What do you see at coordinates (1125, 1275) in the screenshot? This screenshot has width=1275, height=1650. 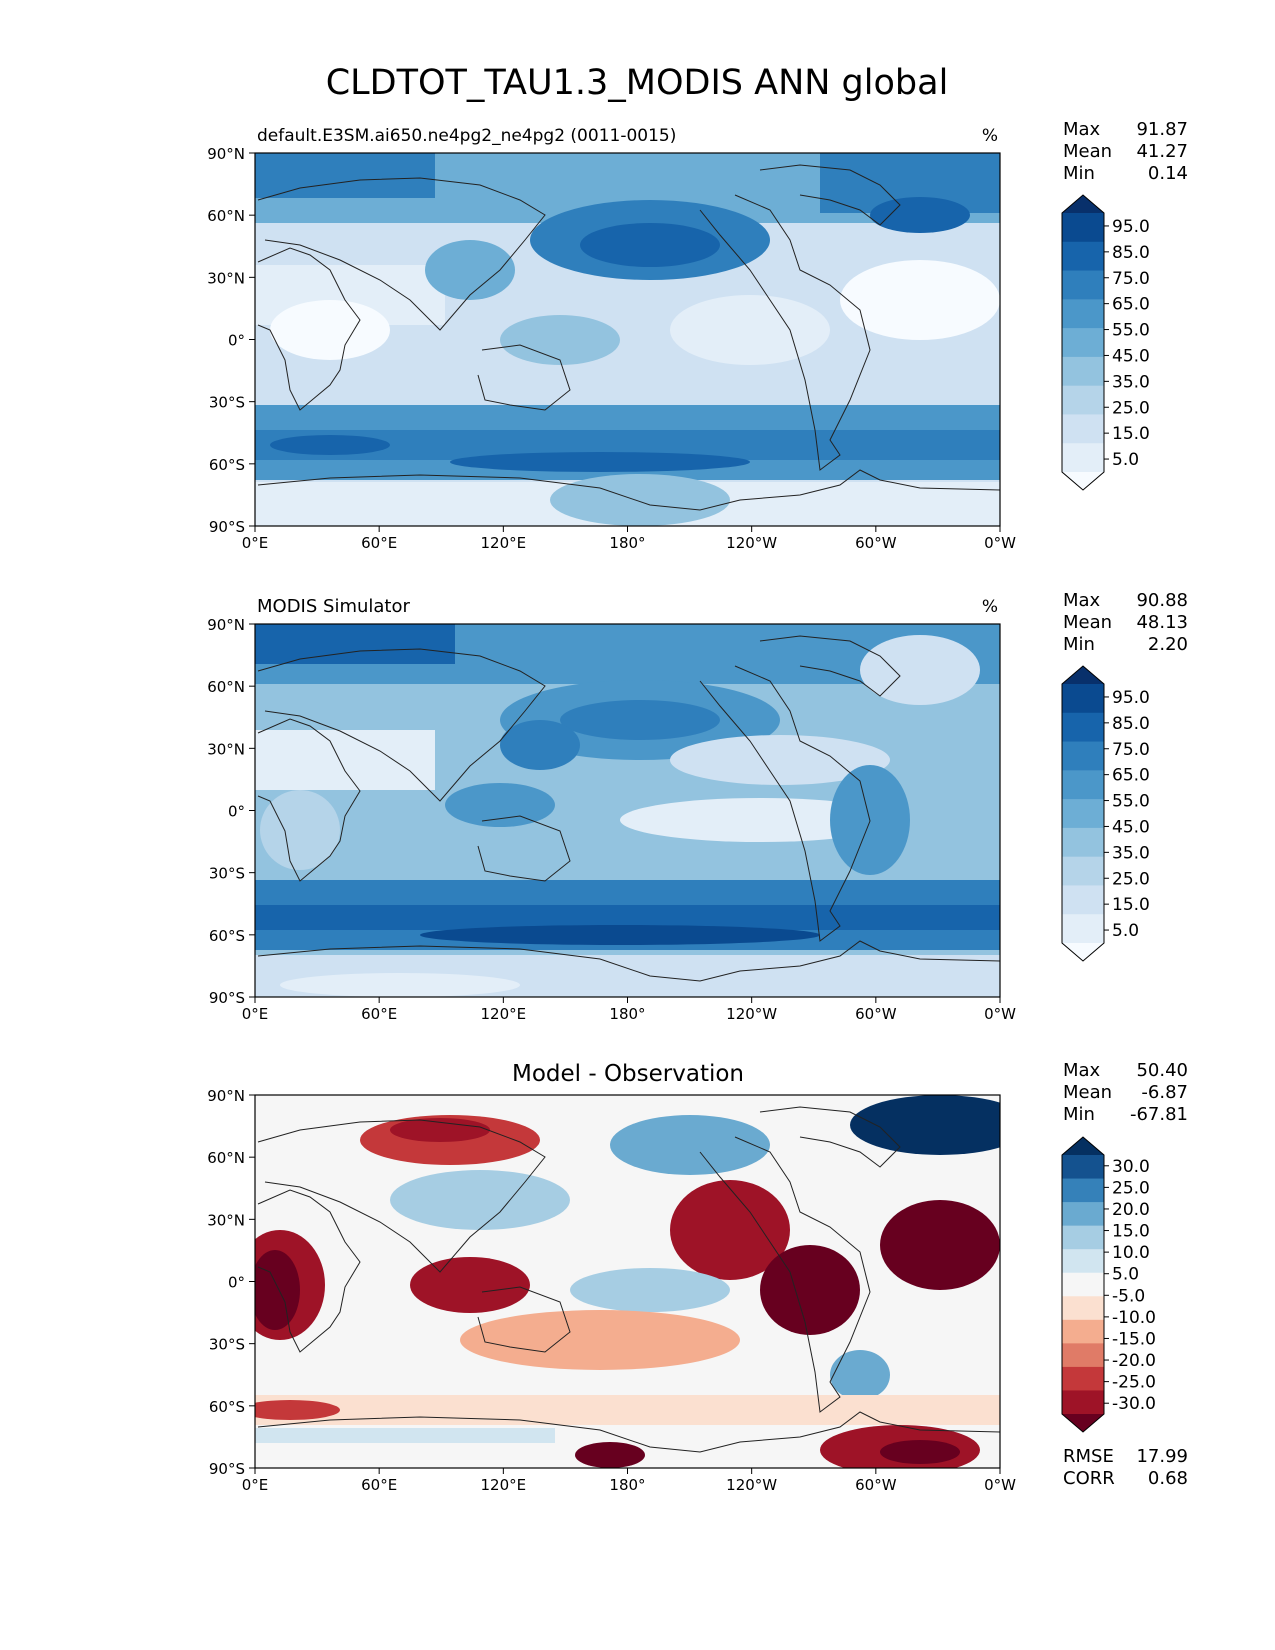 I see `colorbar-label: 5.0` at bounding box center [1125, 1275].